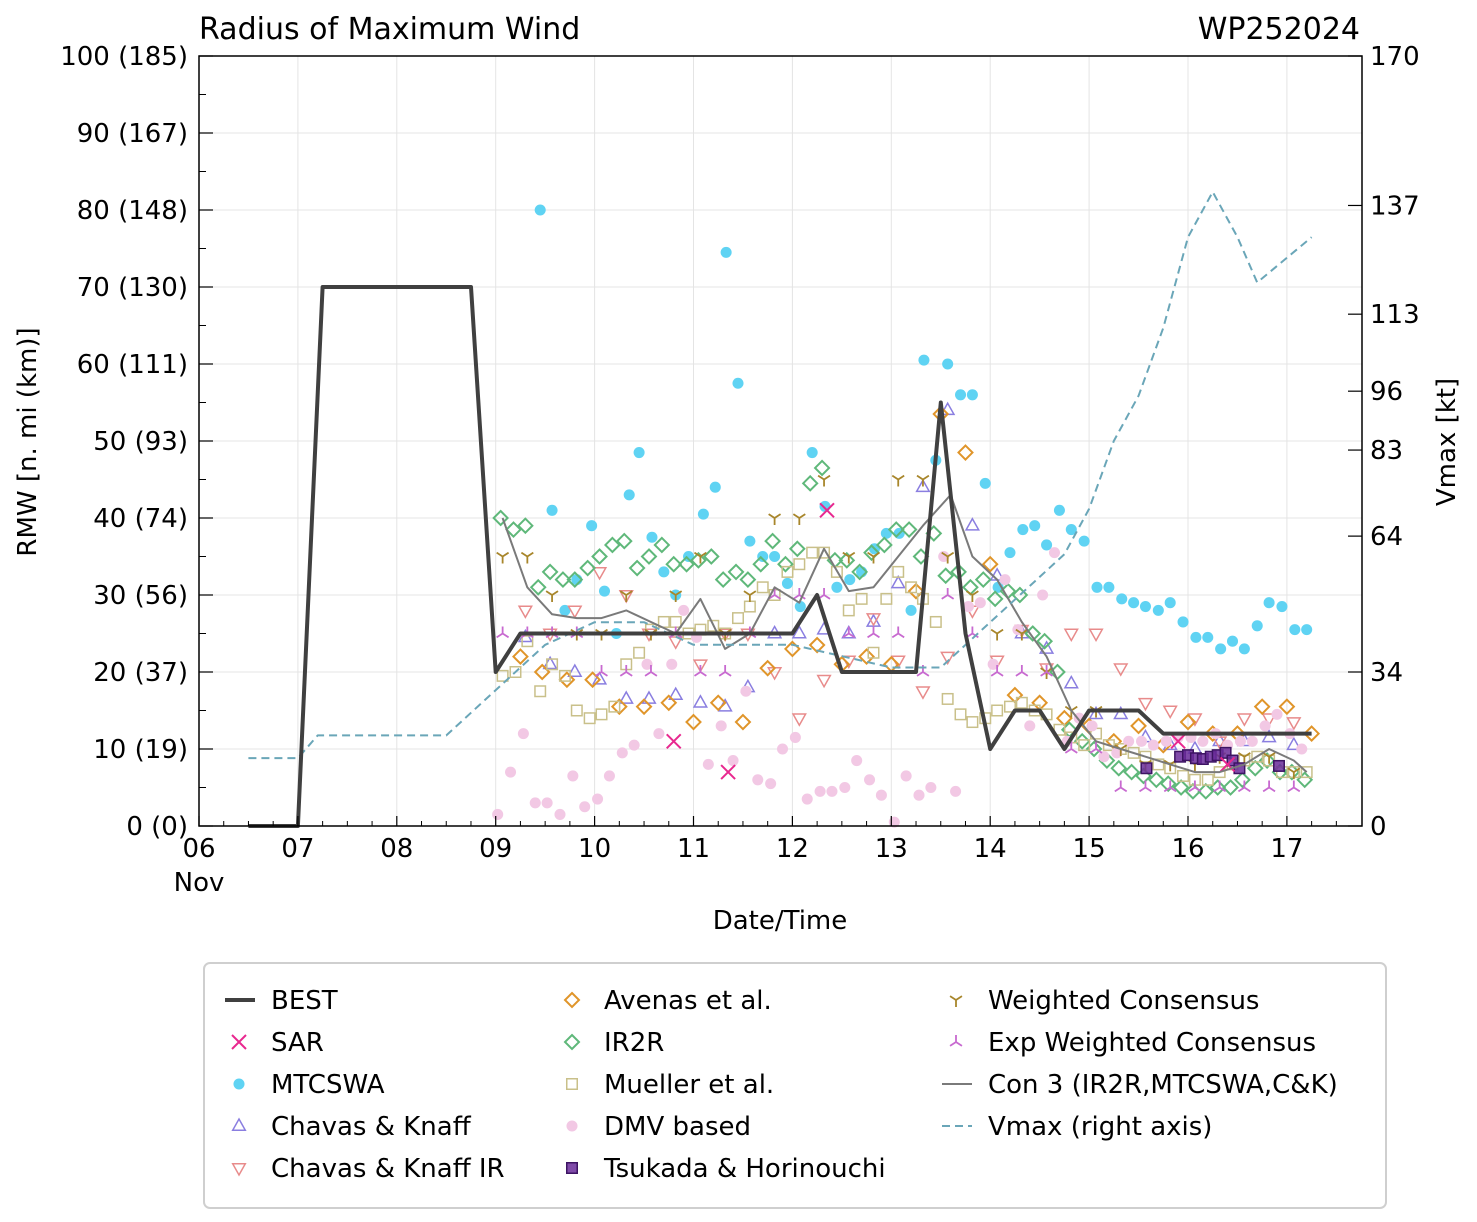  Describe the element at coordinates (281, 1001) in the screenshot. I see `legend-item-best: BEST` at that location.